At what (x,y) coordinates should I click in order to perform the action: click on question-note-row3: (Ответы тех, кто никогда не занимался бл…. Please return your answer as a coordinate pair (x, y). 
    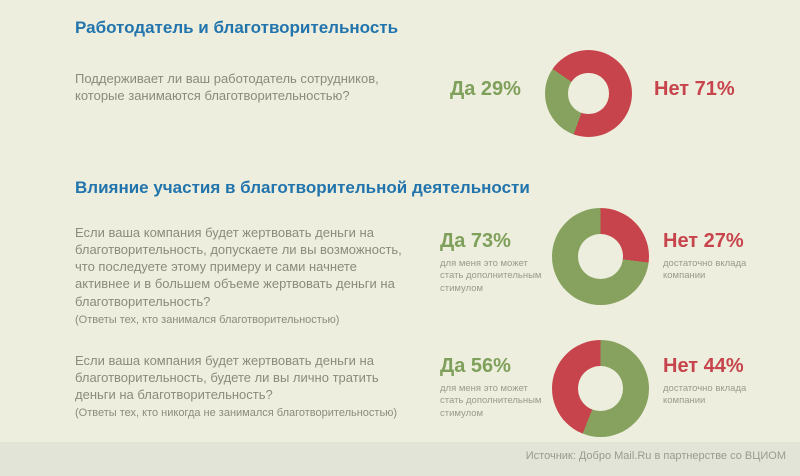
    Looking at the image, I should click on (236, 413).